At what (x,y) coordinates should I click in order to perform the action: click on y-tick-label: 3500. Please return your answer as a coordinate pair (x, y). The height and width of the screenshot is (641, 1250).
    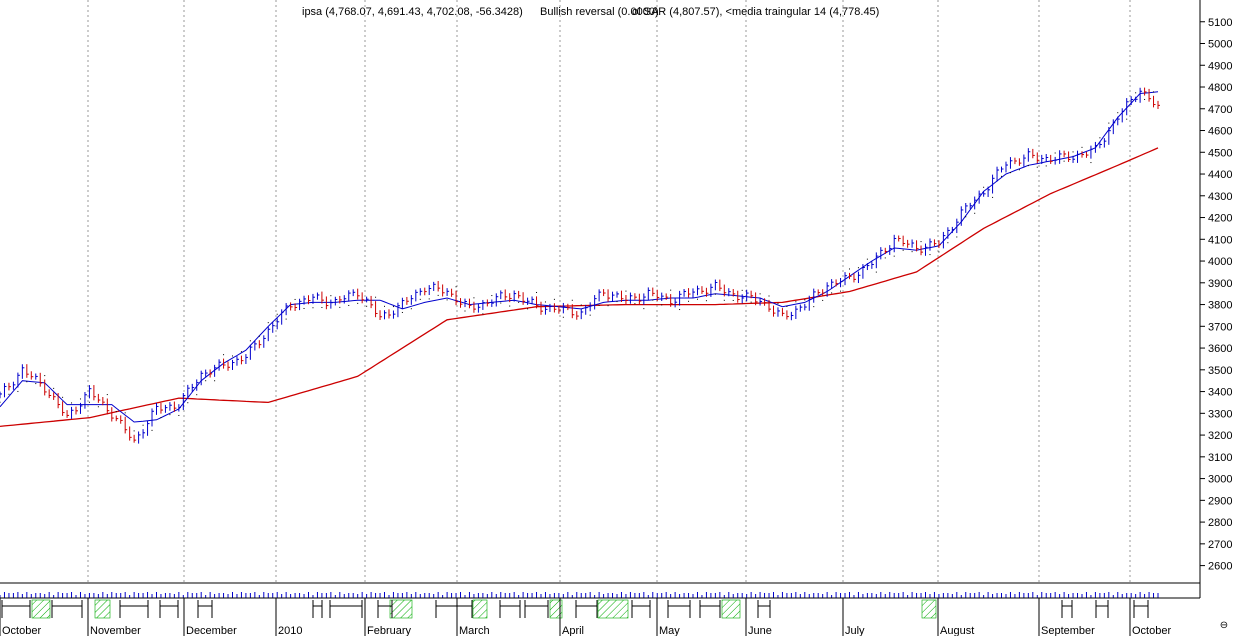
    Looking at the image, I should click on (1220, 371).